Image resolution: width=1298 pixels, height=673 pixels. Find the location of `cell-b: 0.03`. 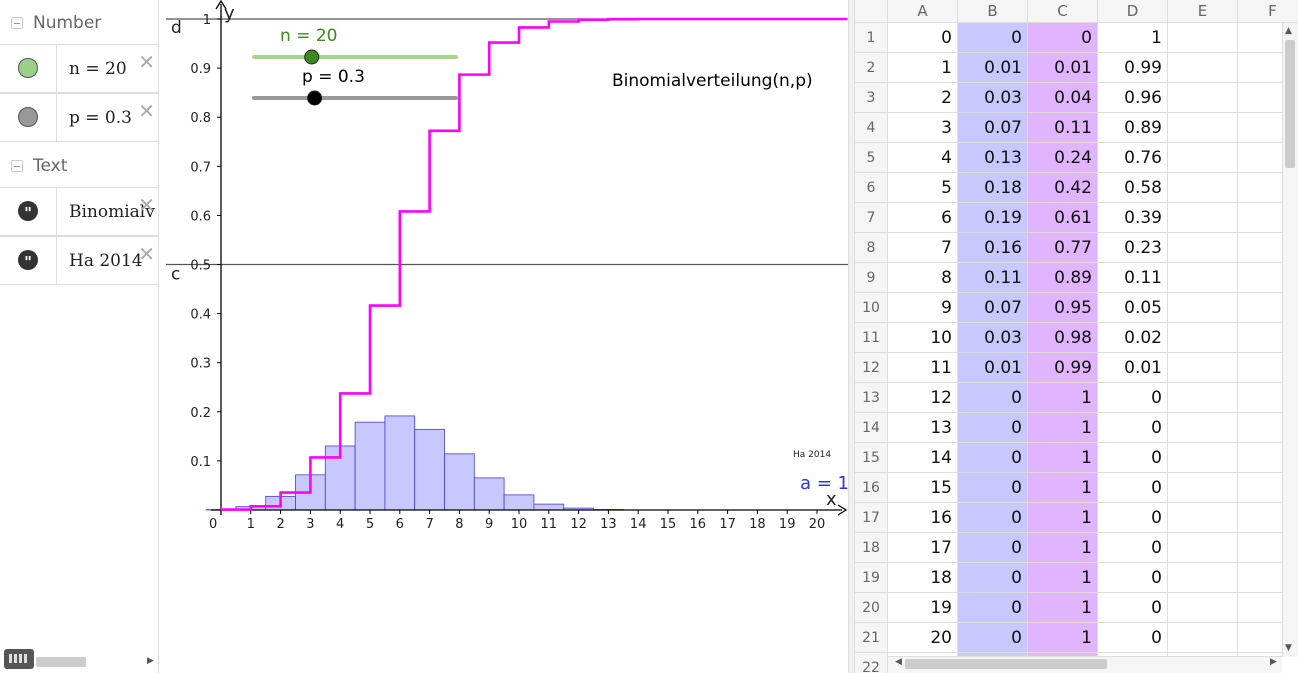

cell-b: 0.03 is located at coordinates (993, 98).